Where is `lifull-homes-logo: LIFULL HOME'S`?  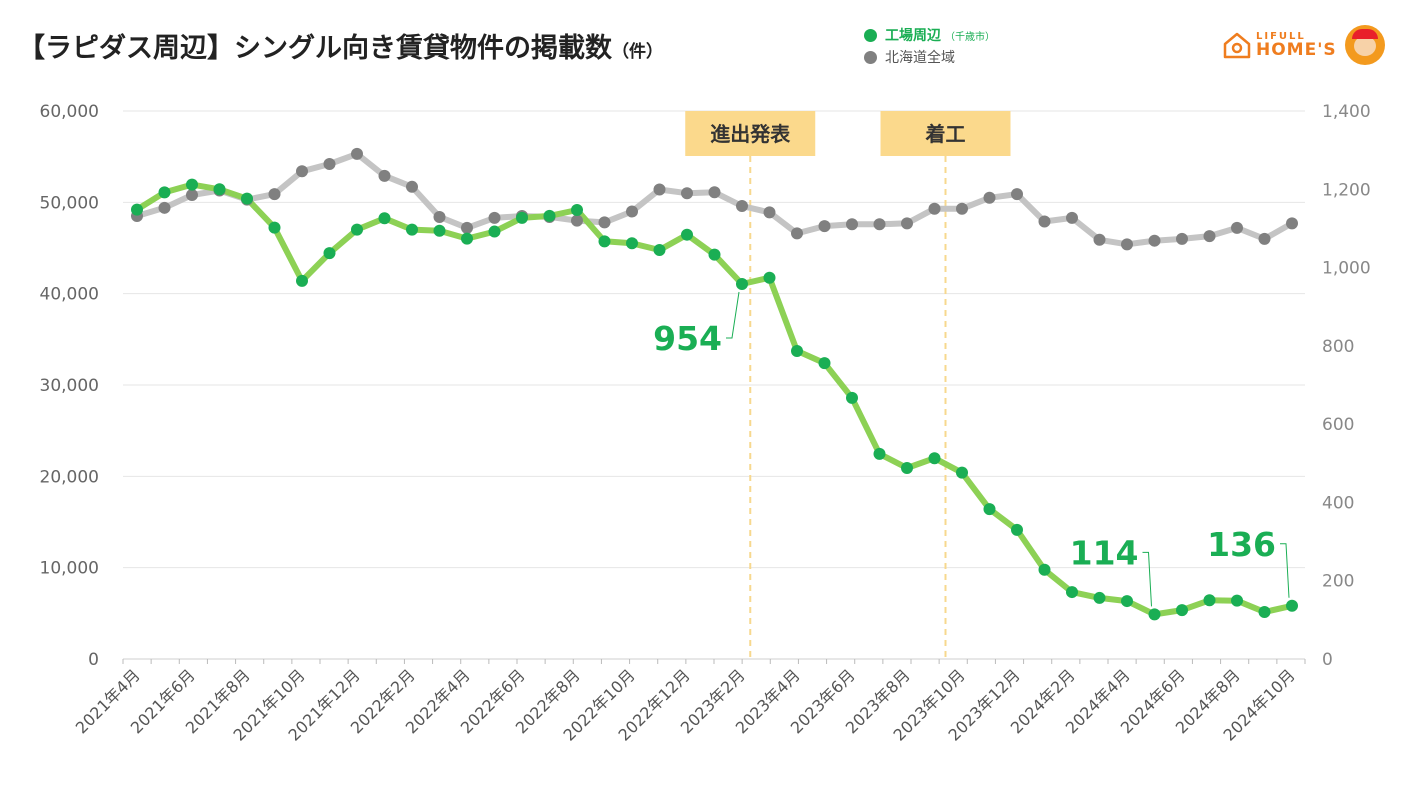
lifull-homes-logo: LIFULL HOME'S is located at coordinates (1303, 45).